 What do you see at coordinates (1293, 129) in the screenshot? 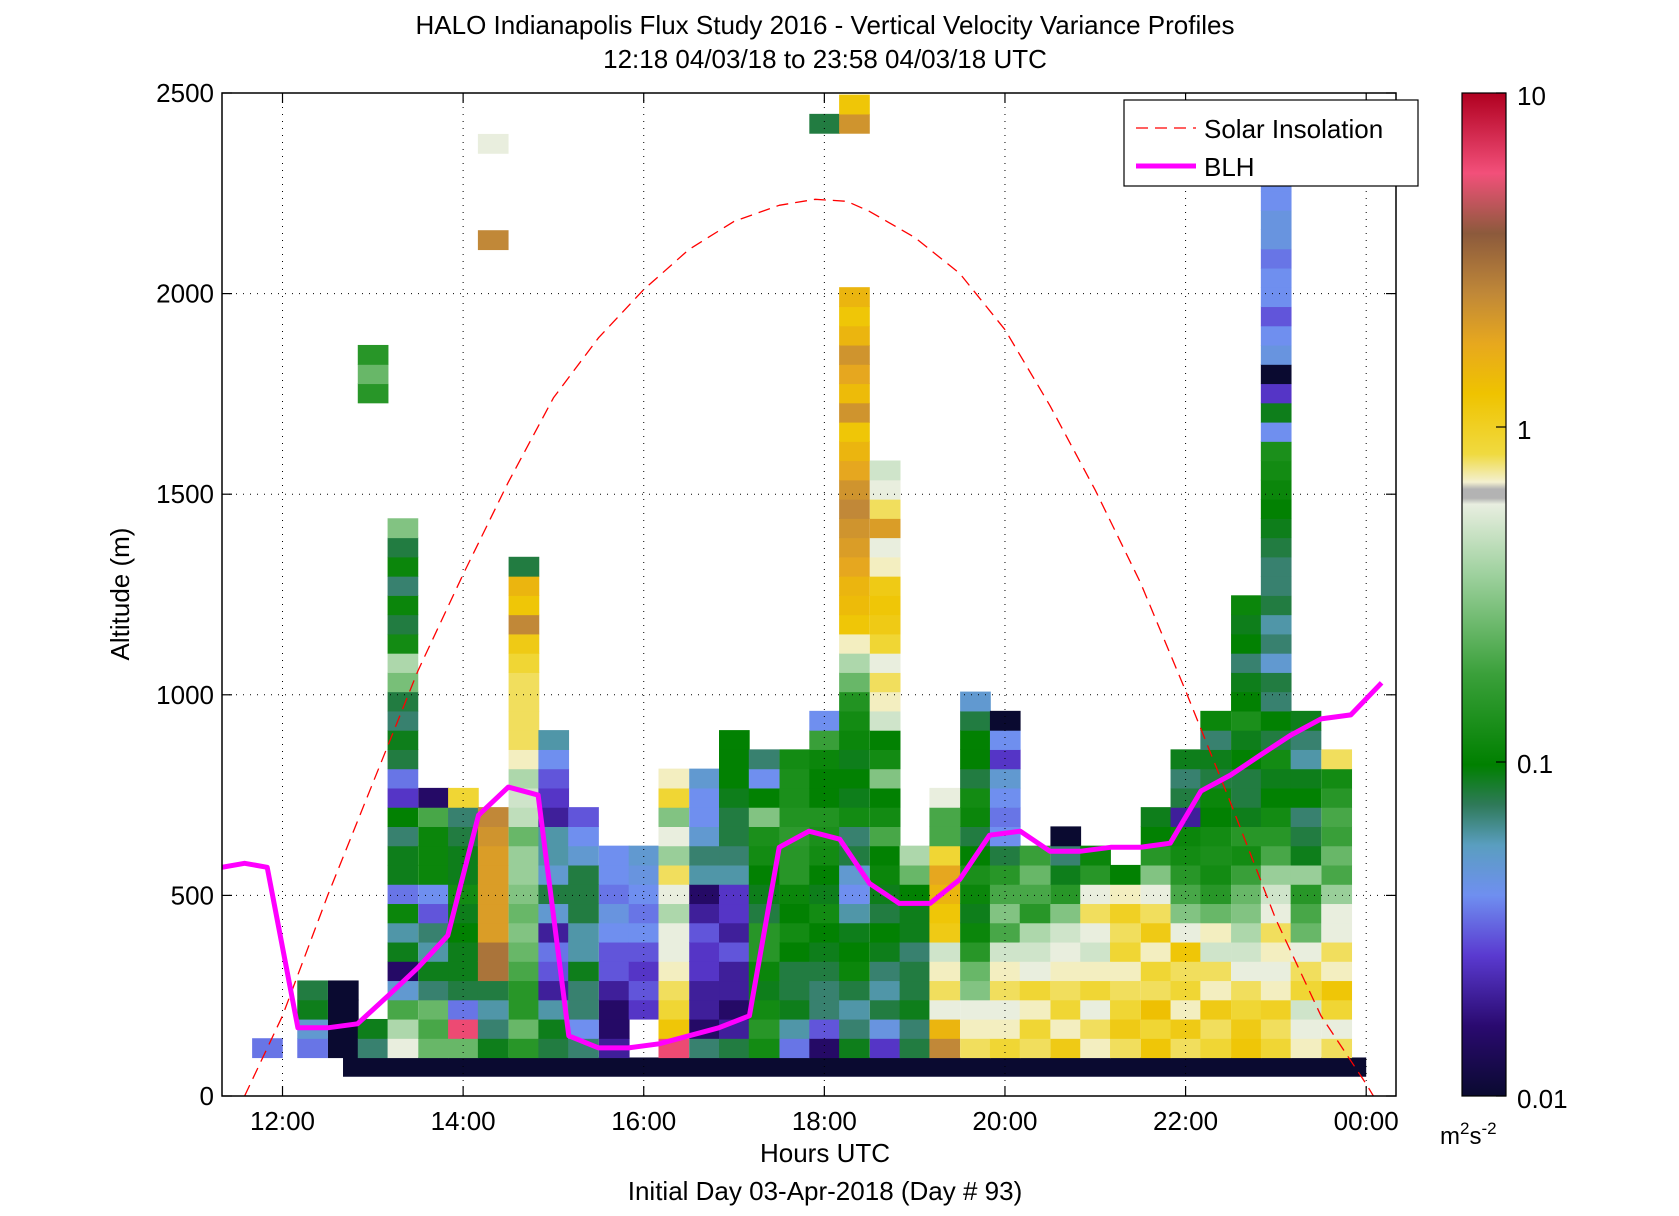
I see `legend-solar-label: Solar Insolation` at bounding box center [1293, 129].